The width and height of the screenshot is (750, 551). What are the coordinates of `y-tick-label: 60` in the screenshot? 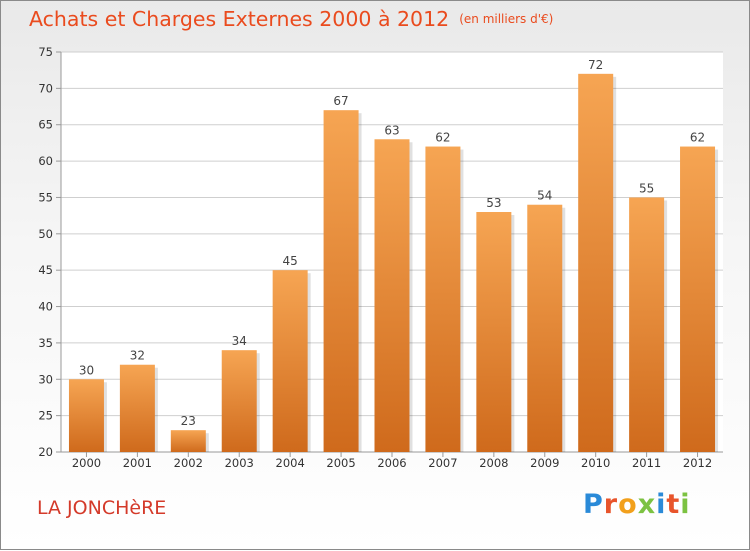 It's located at (45, 161).